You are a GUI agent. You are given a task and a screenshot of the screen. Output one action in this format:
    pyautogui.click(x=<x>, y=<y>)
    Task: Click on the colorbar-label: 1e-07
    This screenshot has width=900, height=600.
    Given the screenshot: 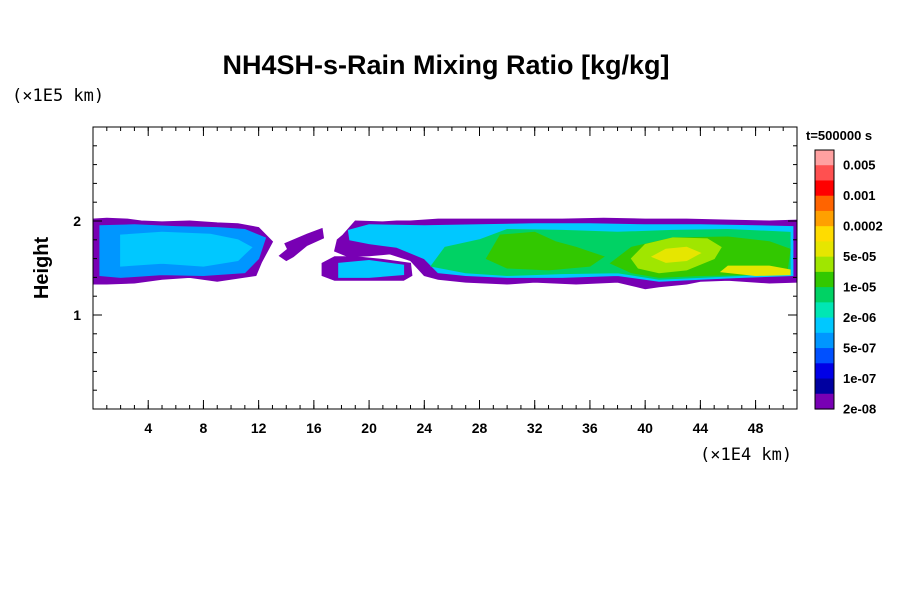 What is the action you would take?
    pyautogui.click(x=859, y=378)
    